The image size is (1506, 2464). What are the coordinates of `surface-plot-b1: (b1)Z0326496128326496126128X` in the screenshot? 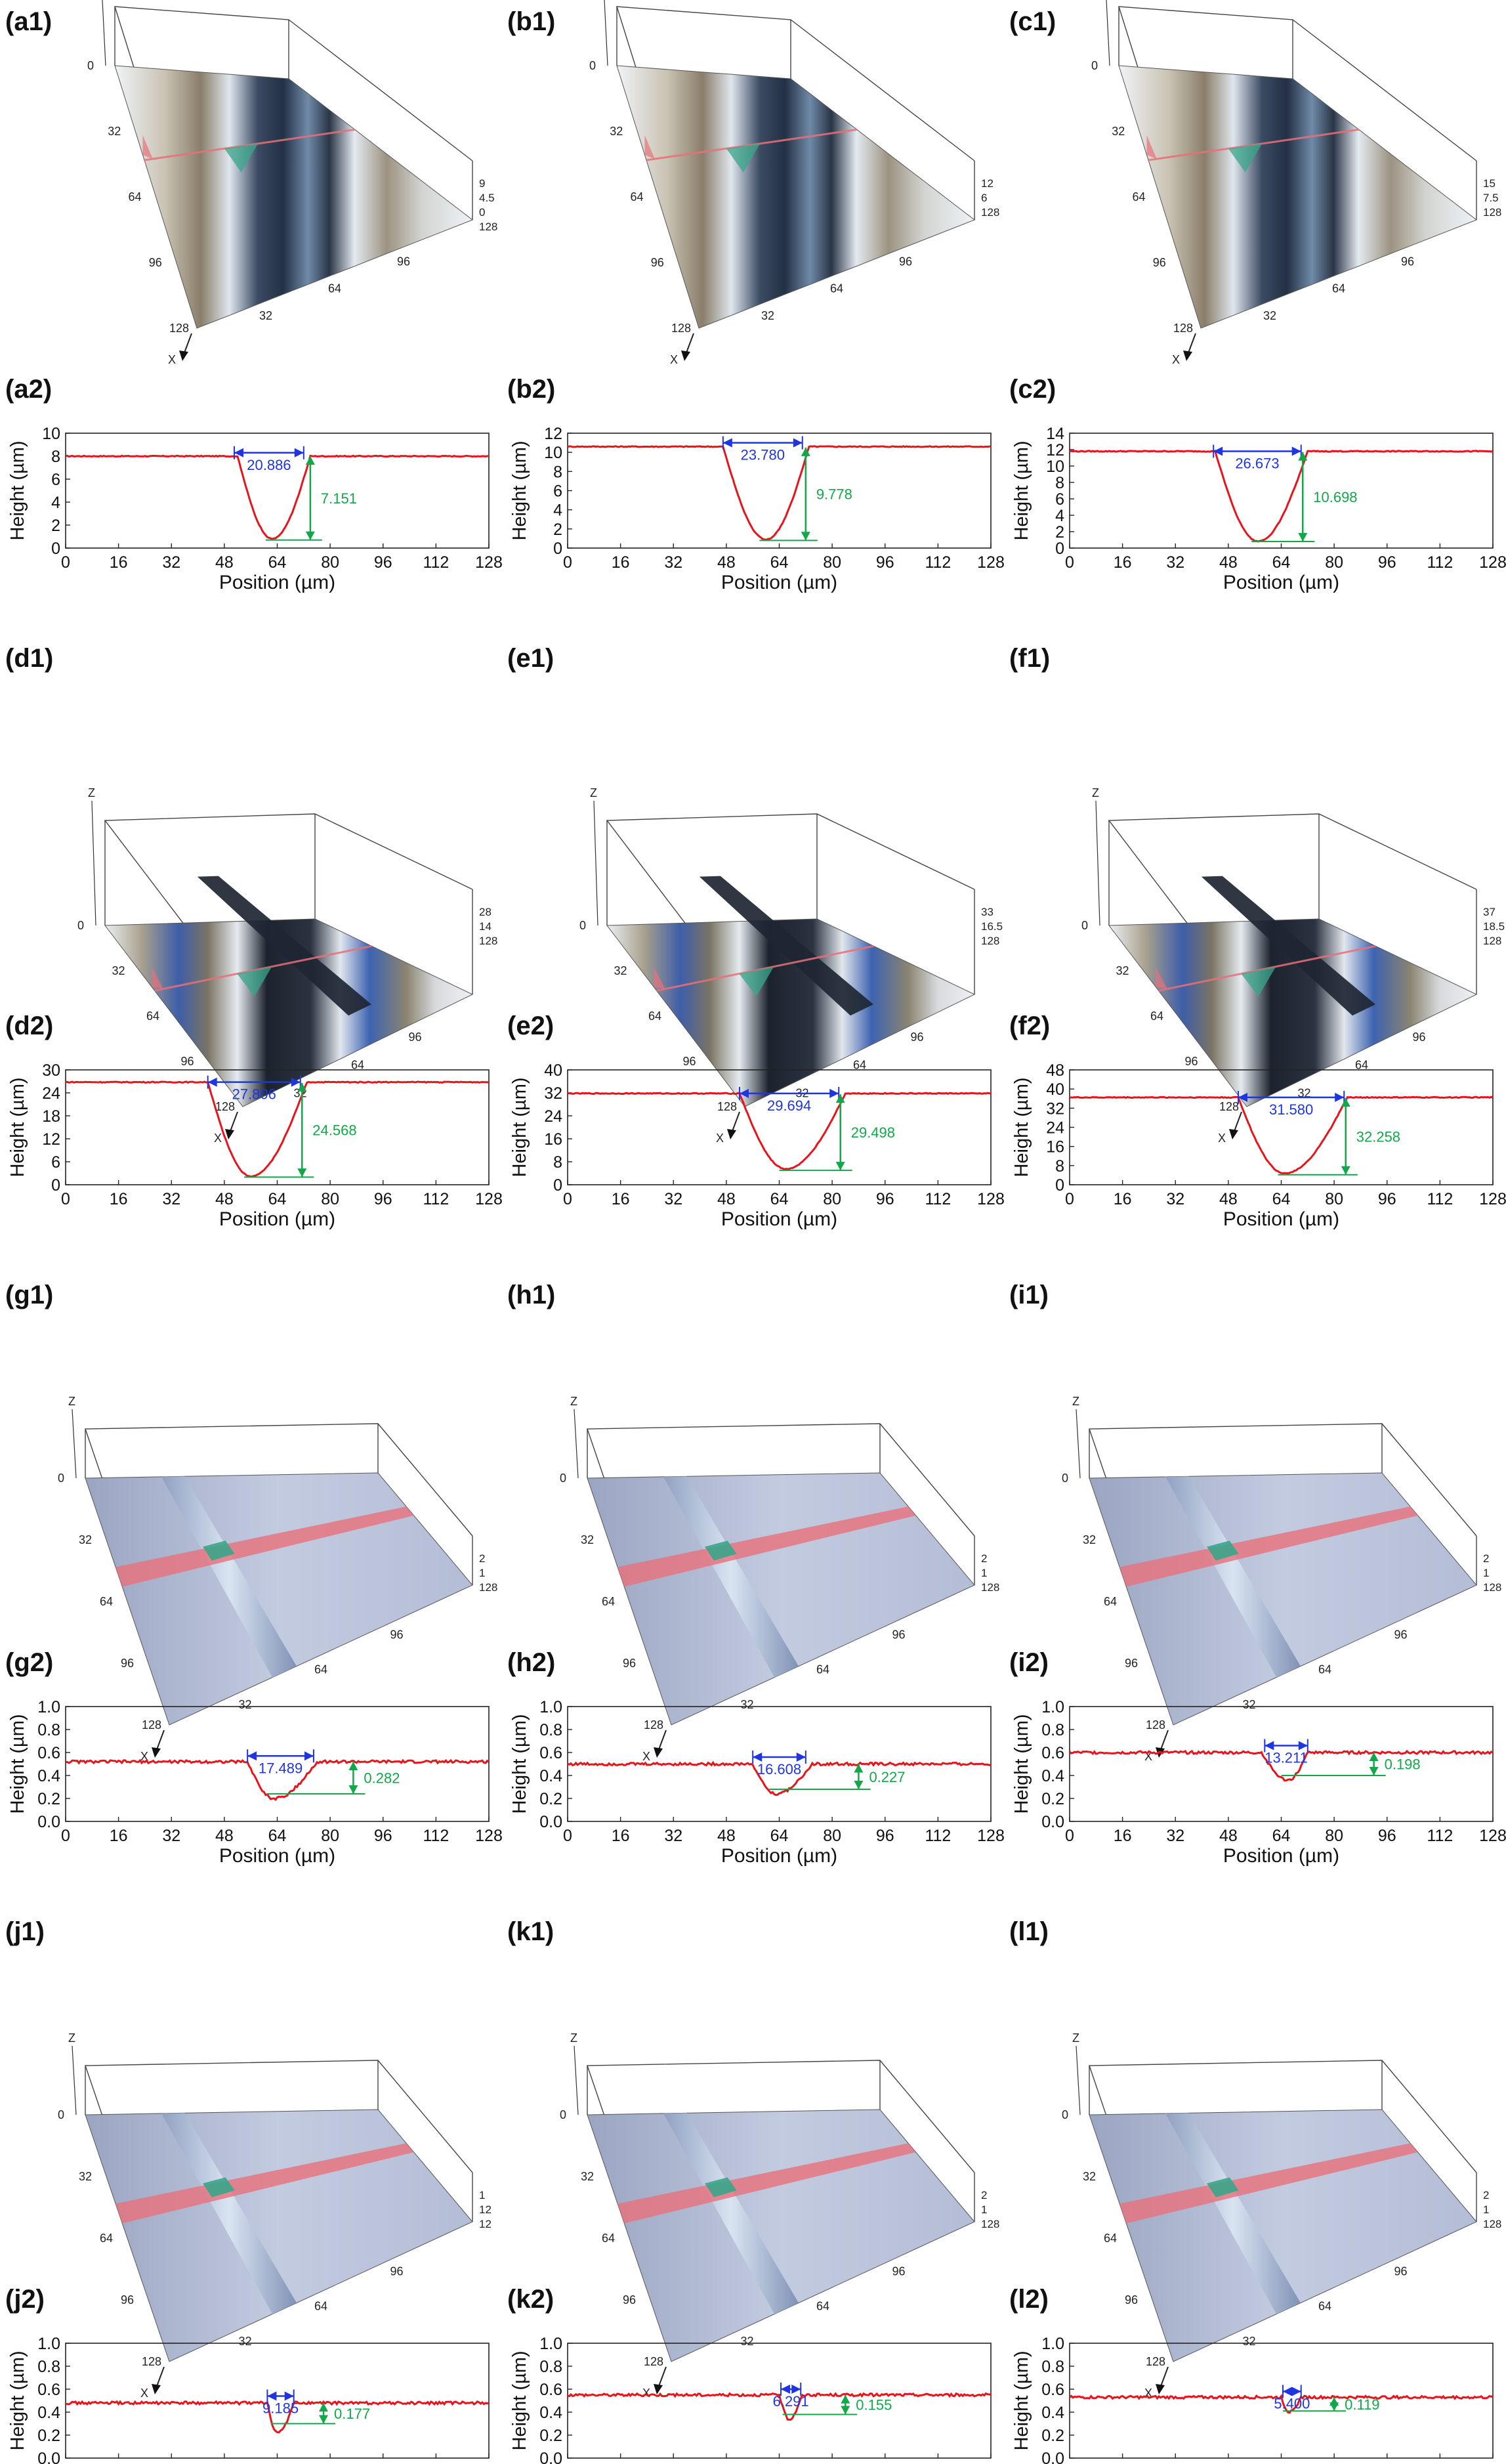 It's located at (753, 183).